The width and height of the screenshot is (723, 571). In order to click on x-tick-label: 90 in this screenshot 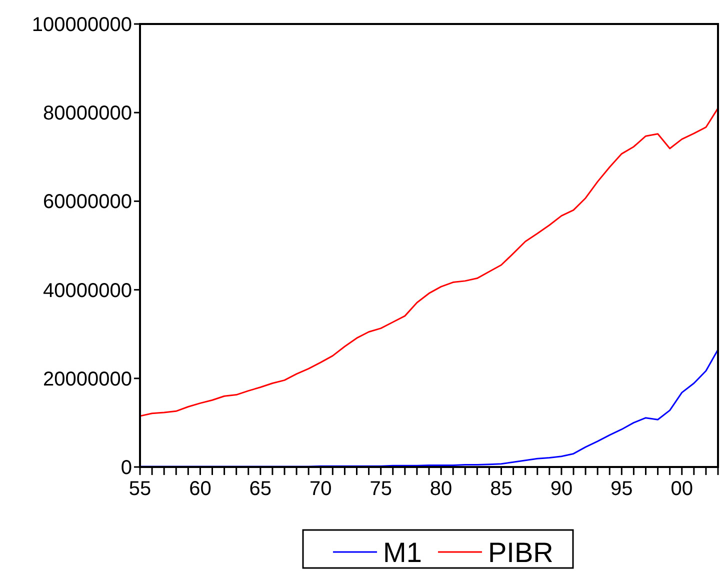, I will do `click(561, 489)`.